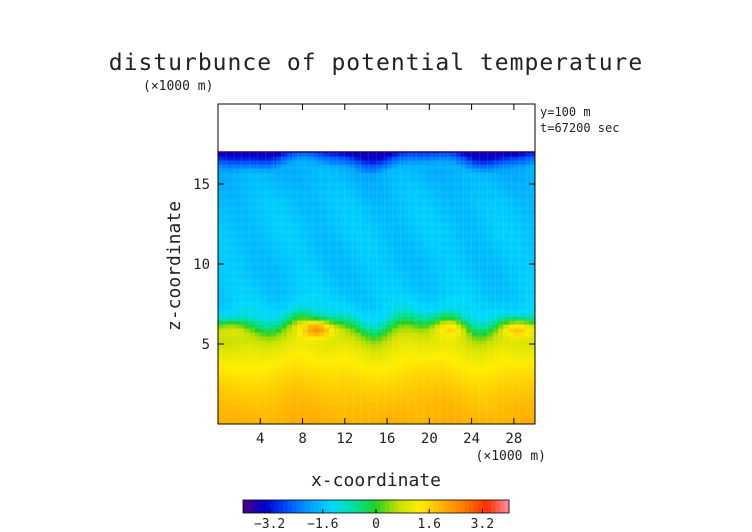  Describe the element at coordinates (482, 524) in the screenshot. I see `colorbar-tick-label: 3.2` at that location.